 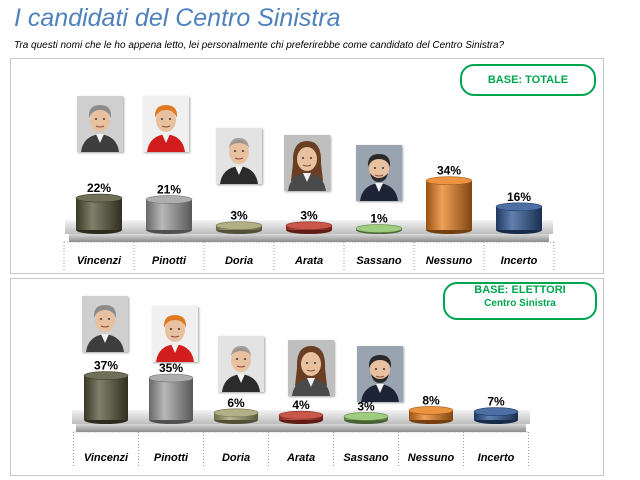 What do you see at coordinates (519, 197) in the screenshot?
I see `value-label: 16%` at bounding box center [519, 197].